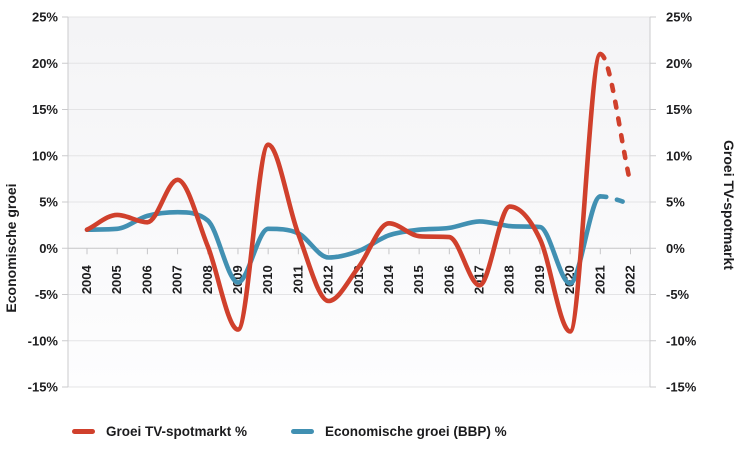 This screenshot has height=455, width=740. I want to click on right-axis-tick-label: 5%, so click(675, 202).